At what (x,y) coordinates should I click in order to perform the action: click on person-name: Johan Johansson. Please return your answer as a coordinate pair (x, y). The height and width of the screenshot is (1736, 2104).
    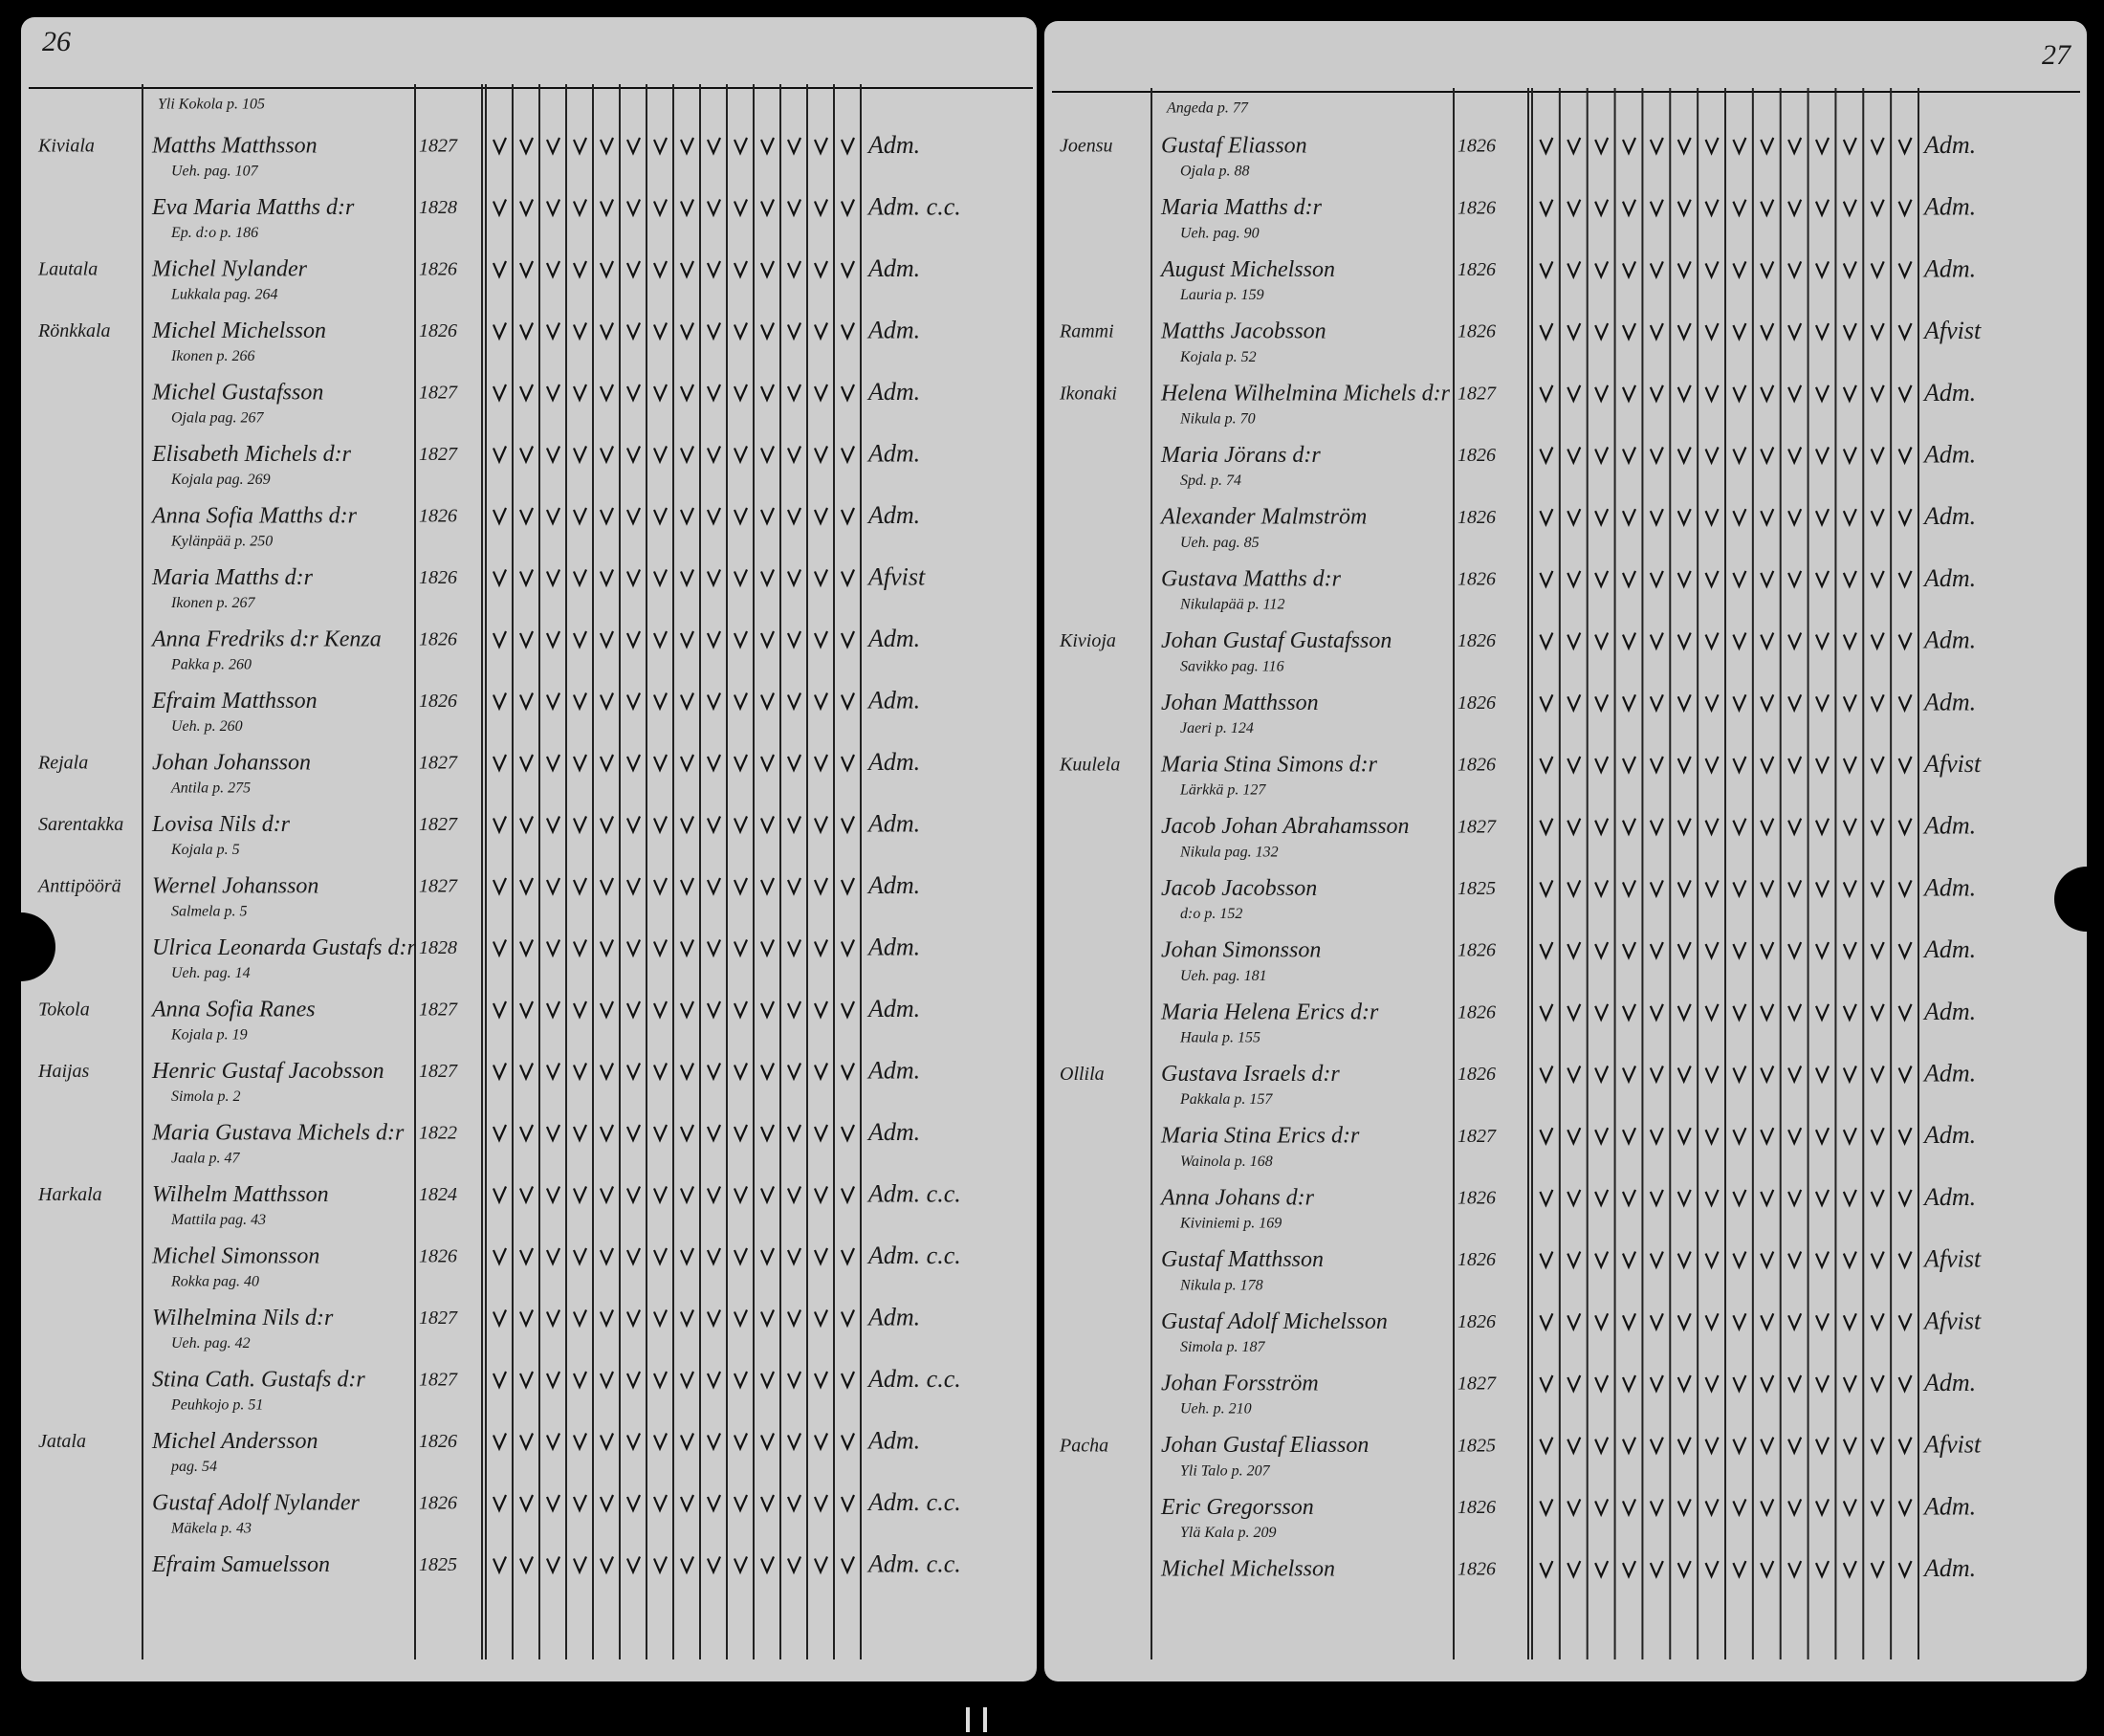
    Looking at the image, I should click on (231, 763).